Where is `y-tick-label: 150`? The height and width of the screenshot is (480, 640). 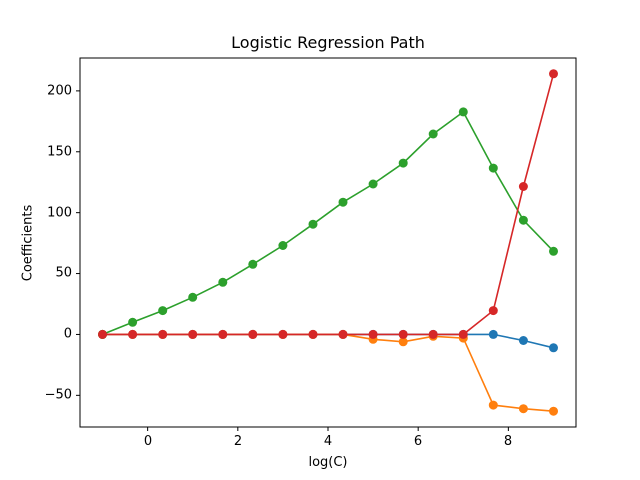 y-tick-label: 150 is located at coordinates (59, 152).